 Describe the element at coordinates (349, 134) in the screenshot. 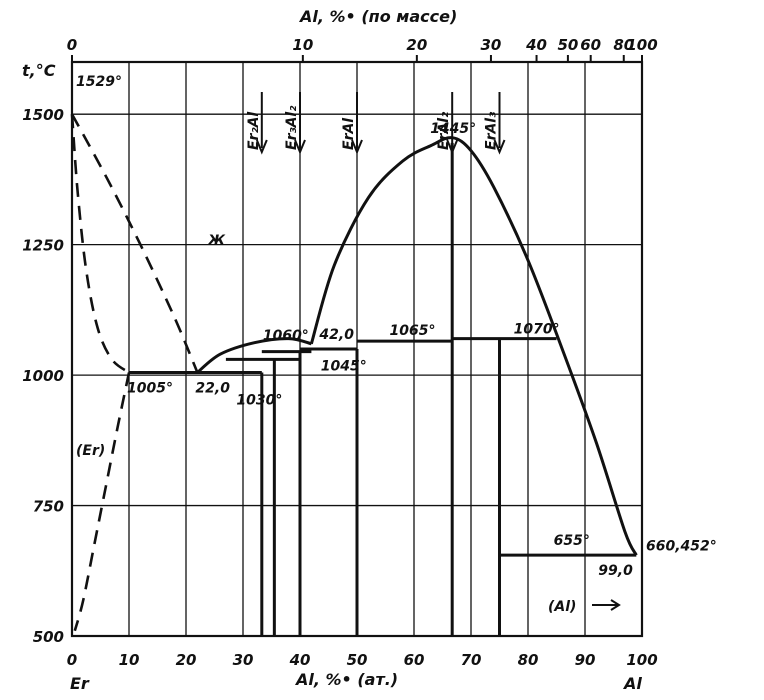

I see `compound-label: ErAl` at that location.